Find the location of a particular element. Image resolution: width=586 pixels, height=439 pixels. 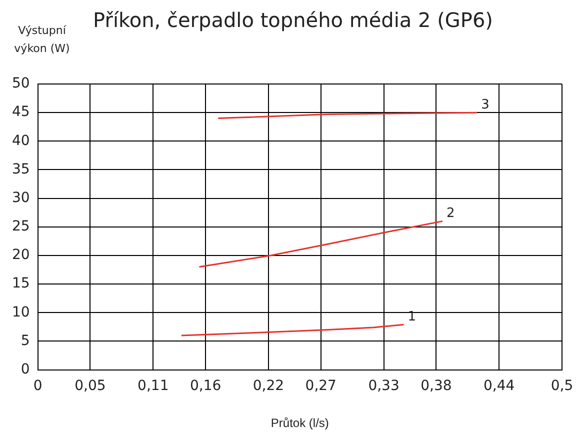

series-label: 1 is located at coordinates (412, 317).